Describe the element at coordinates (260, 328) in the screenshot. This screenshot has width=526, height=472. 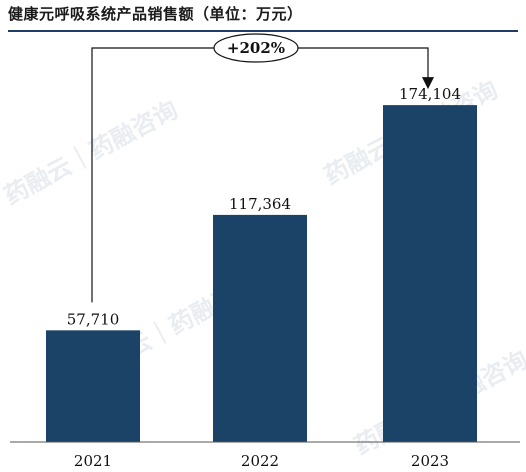
I see `bar-2022` at that location.